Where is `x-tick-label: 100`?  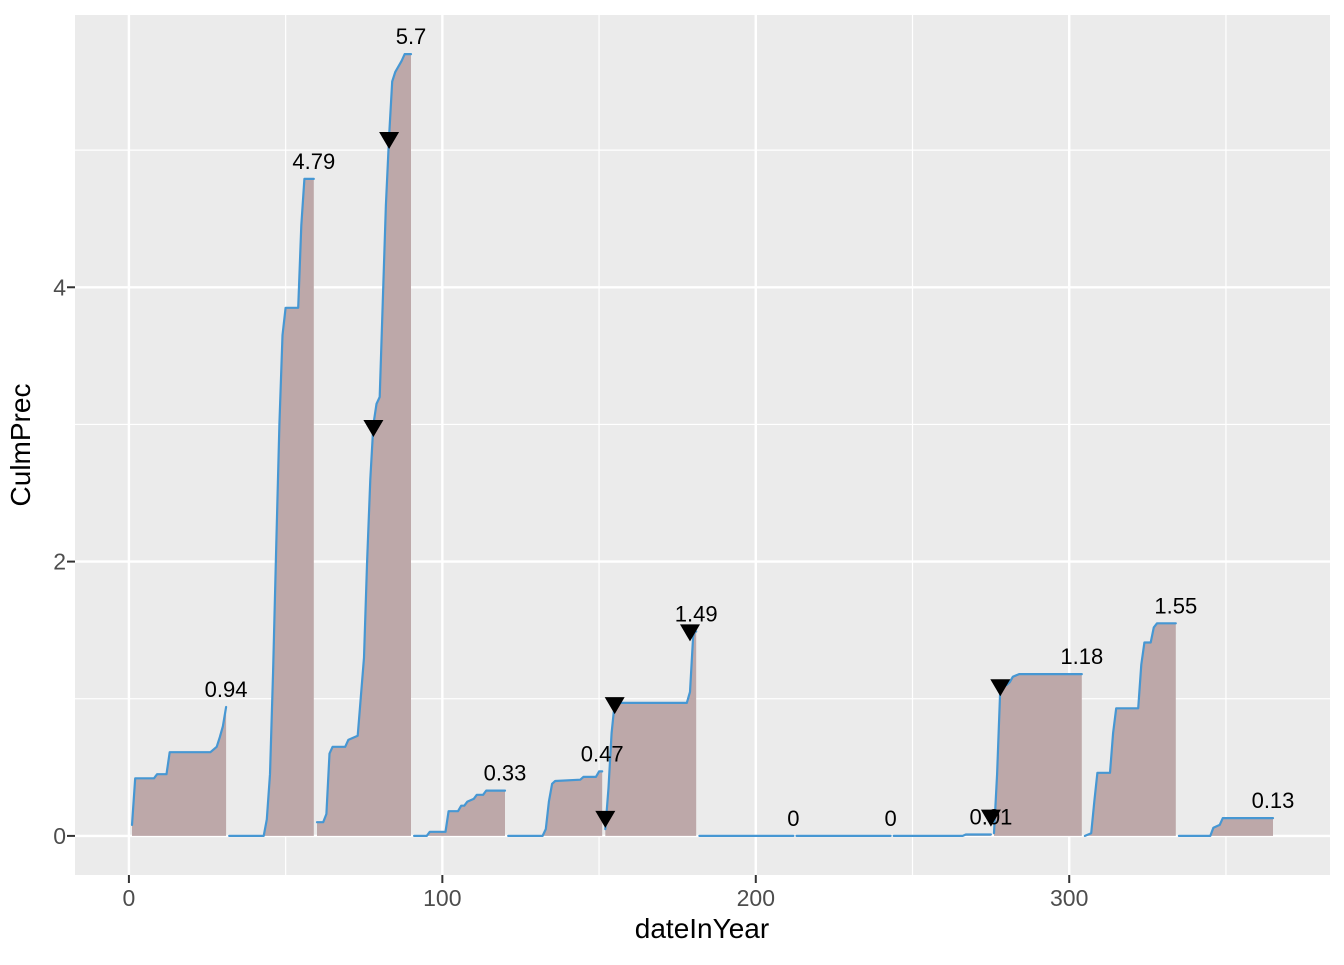 x-tick-label: 100 is located at coordinates (442, 898).